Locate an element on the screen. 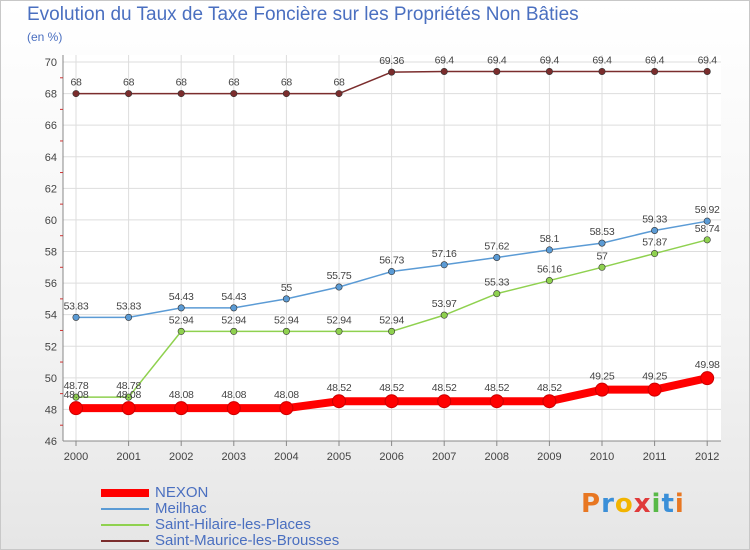  logo-letter: t is located at coordinates (668, 504).